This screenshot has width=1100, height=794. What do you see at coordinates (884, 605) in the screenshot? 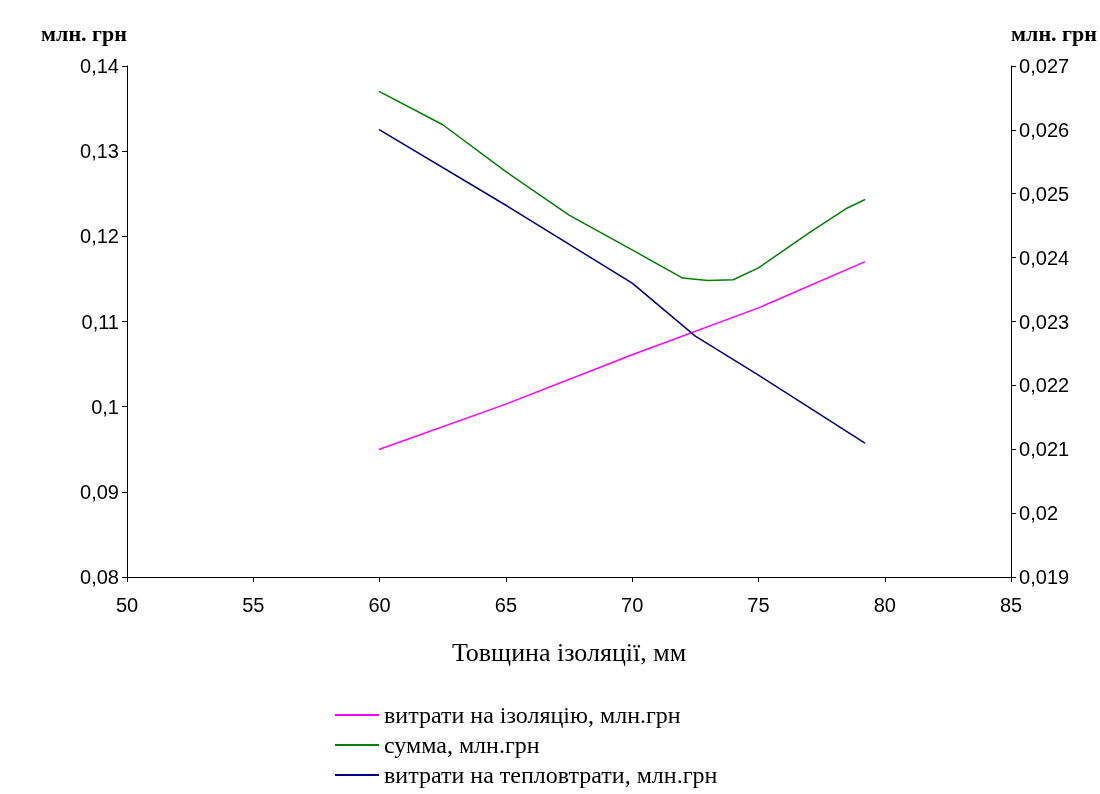
I see `x-tick-label: 80` at bounding box center [884, 605].